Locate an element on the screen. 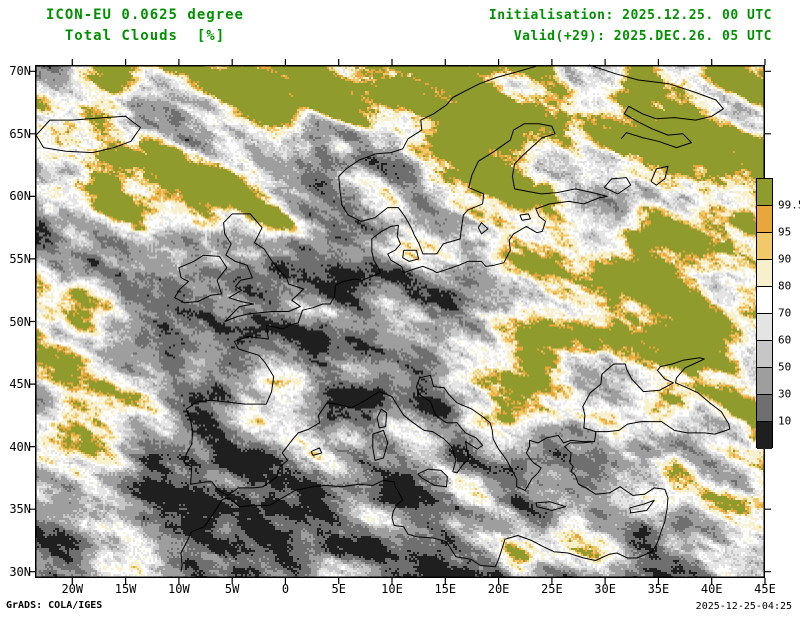 This screenshot has width=800, height=618. legend-tick-label: 50 is located at coordinates (785, 367).